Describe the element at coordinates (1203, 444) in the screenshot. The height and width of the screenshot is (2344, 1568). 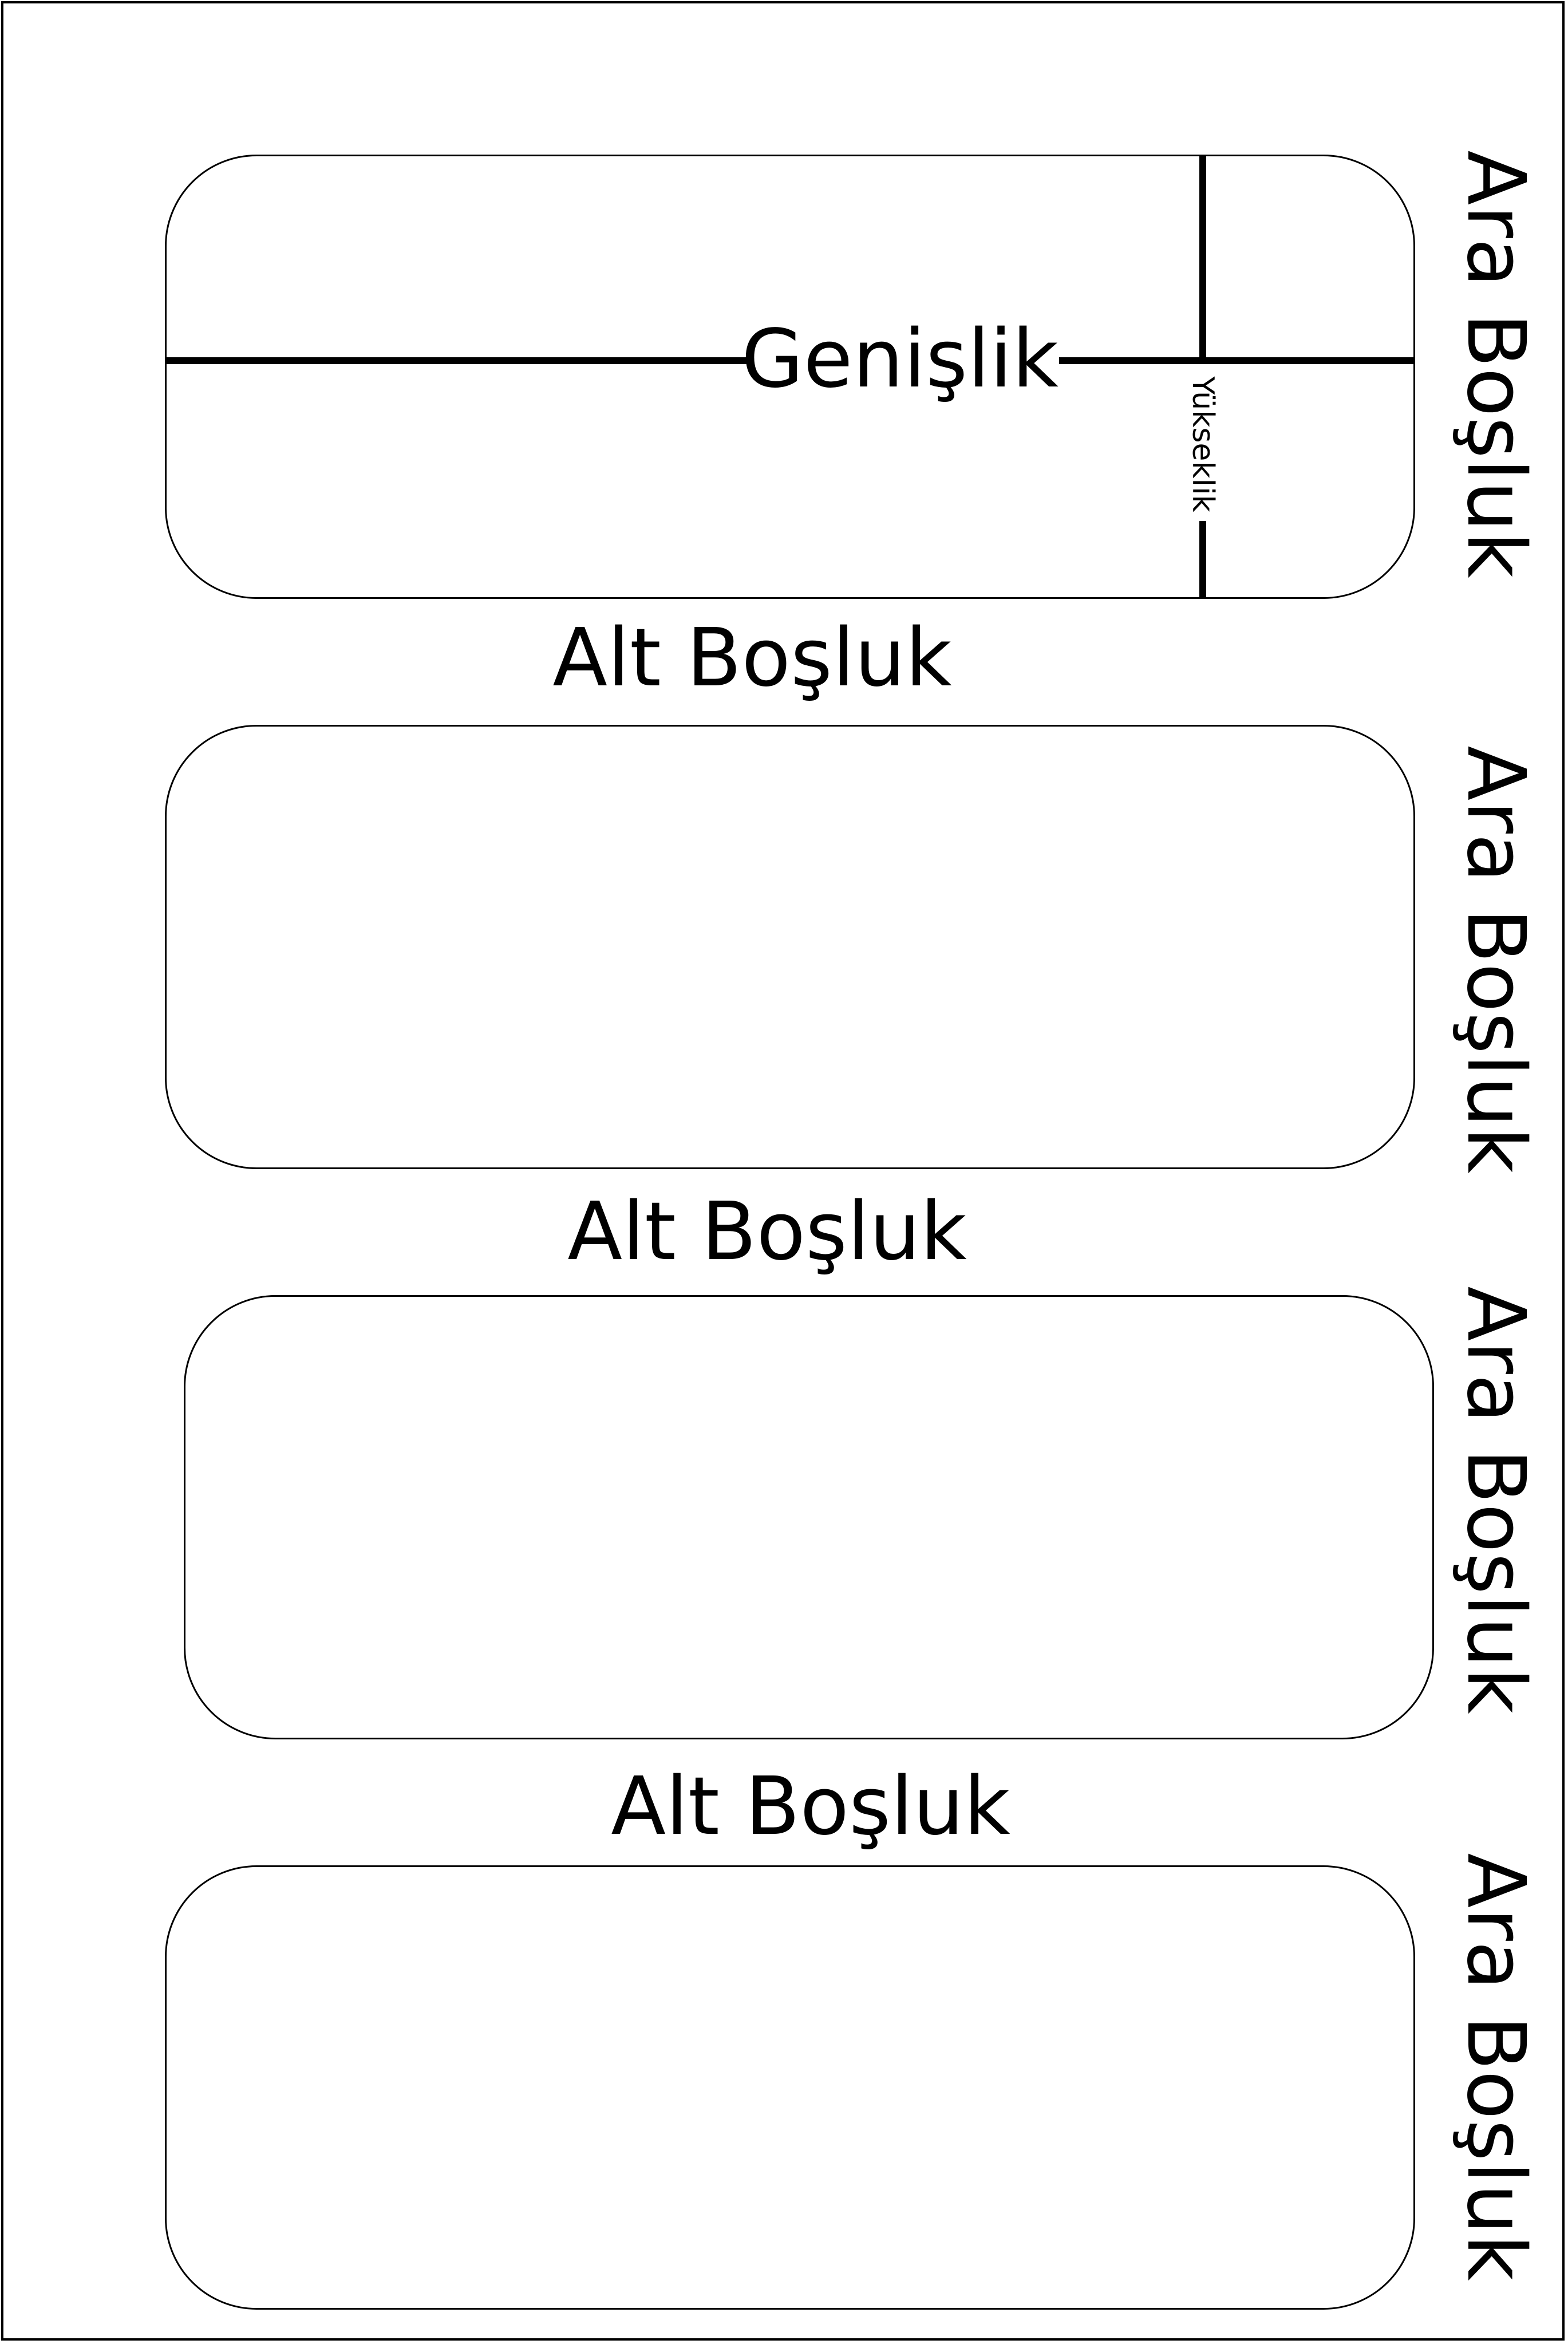
I see `height-dimension-label: Yükseklik` at that location.